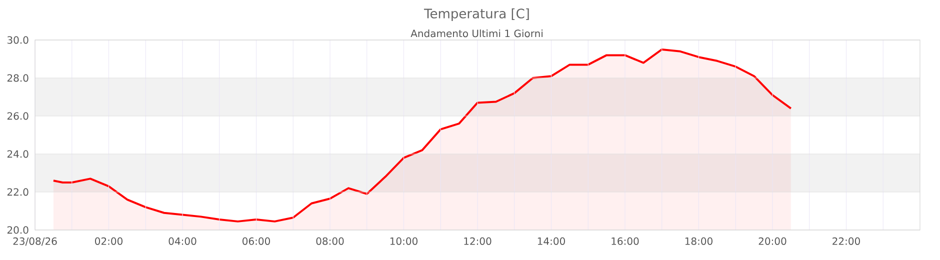 This screenshot has width=940, height=260. I want to click on x-tick-label: 10:00, so click(404, 241).